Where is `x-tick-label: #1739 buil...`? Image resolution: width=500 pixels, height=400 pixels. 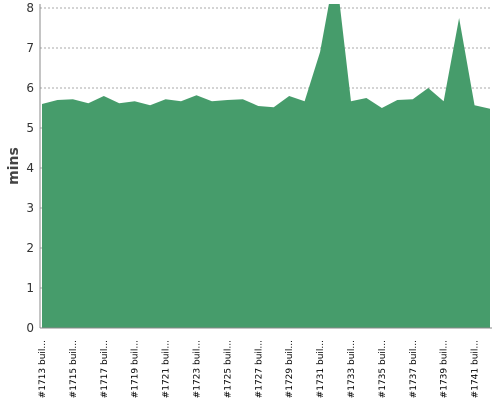
x-tick-label: #1739 buil... is located at coordinates (445, 369).